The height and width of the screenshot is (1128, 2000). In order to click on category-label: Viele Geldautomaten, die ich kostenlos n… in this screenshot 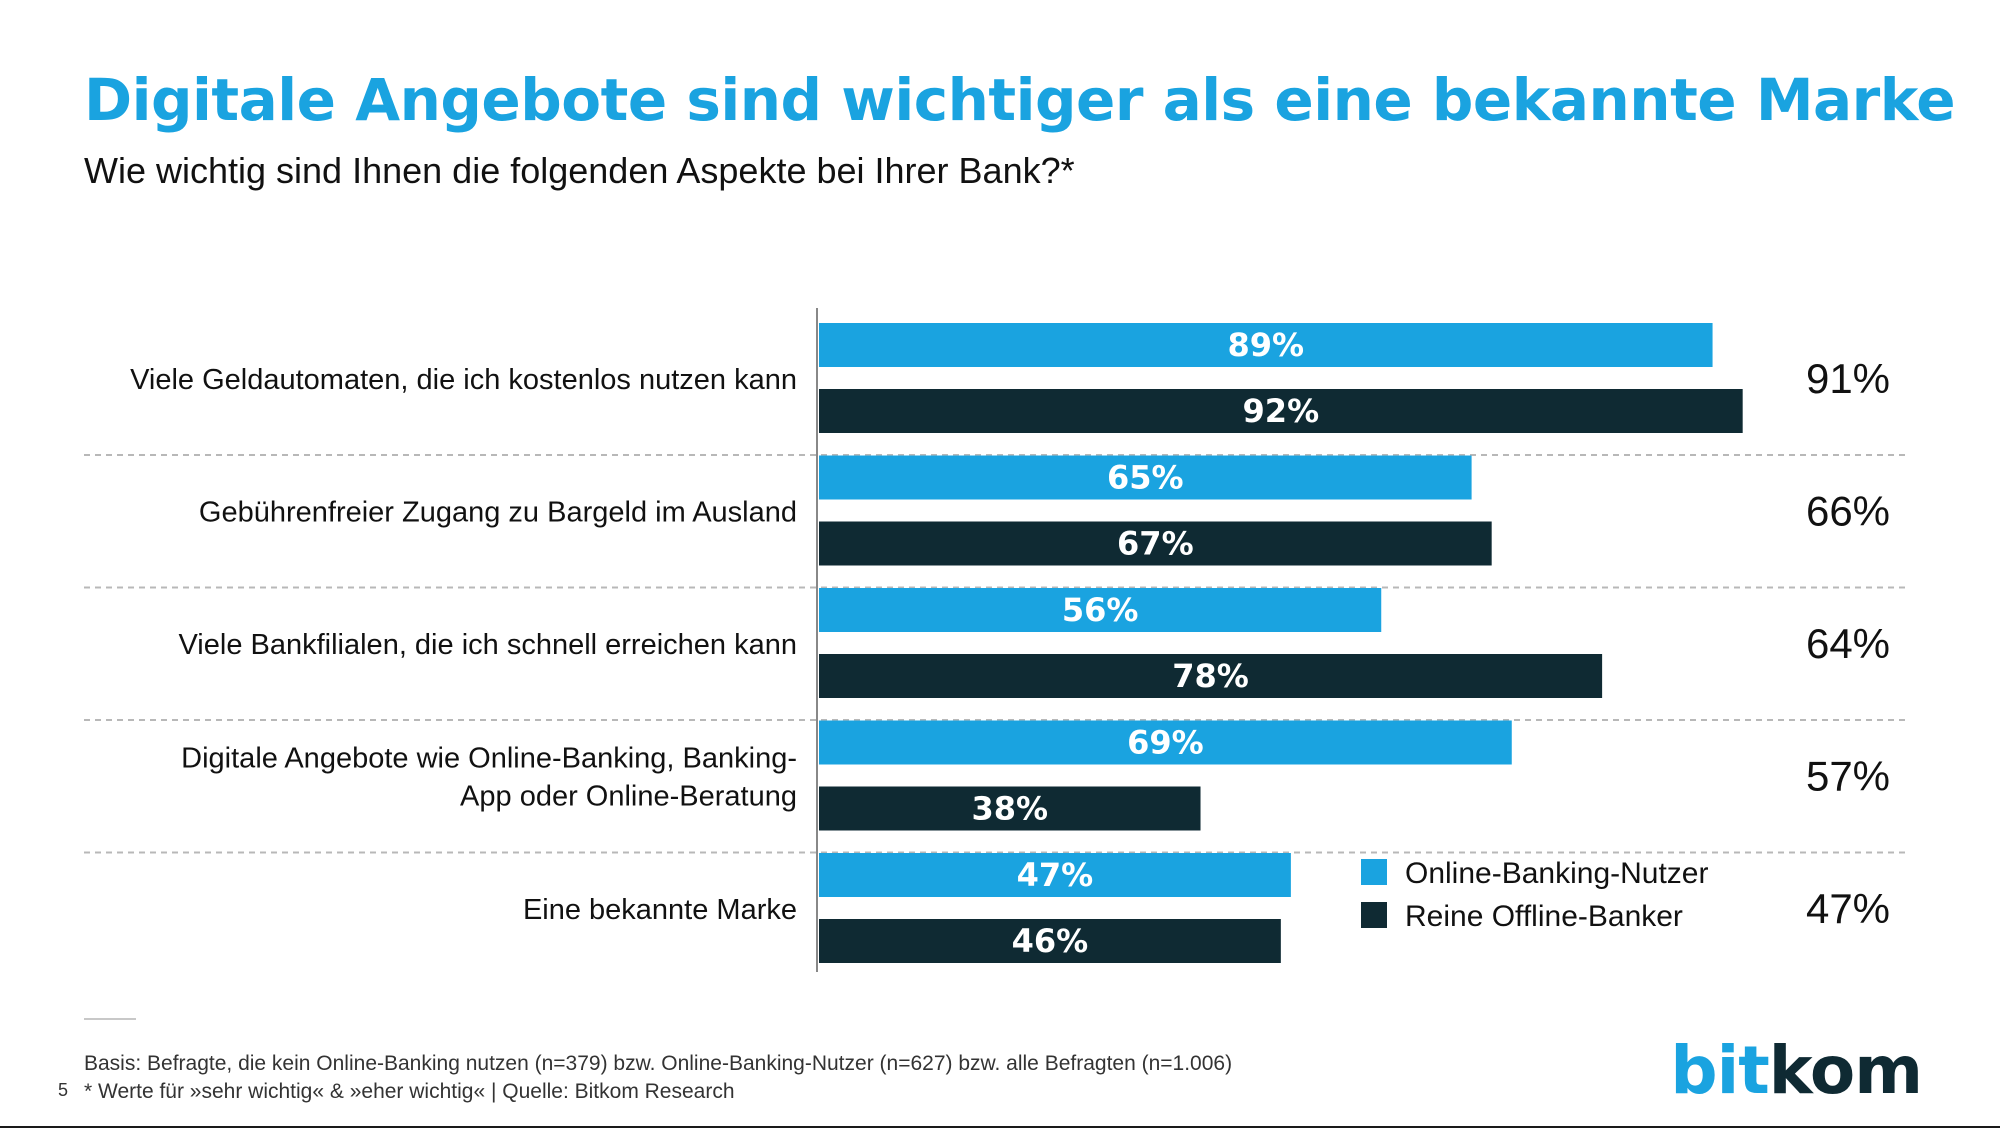, I will do `click(463, 380)`.